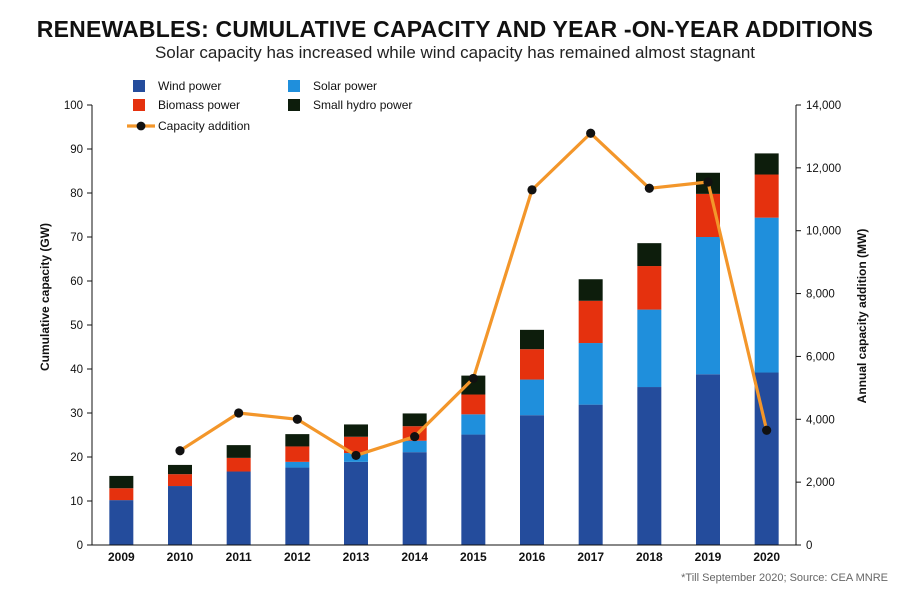 This screenshot has height=600, width=910. I want to click on right-tick-label: 12,000, so click(823, 169).